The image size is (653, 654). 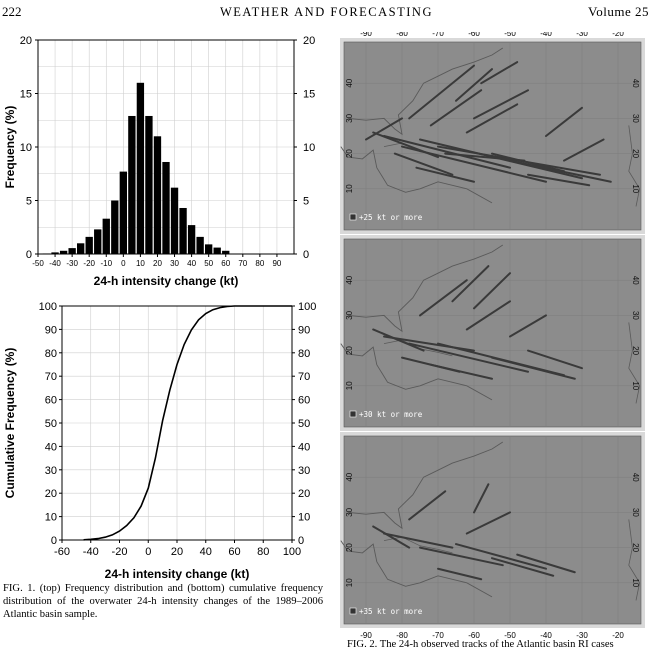 What do you see at coordinates (140, 263) in the screenshot?
I see `x-tick-label: 10` at bounding box center [140, 263].